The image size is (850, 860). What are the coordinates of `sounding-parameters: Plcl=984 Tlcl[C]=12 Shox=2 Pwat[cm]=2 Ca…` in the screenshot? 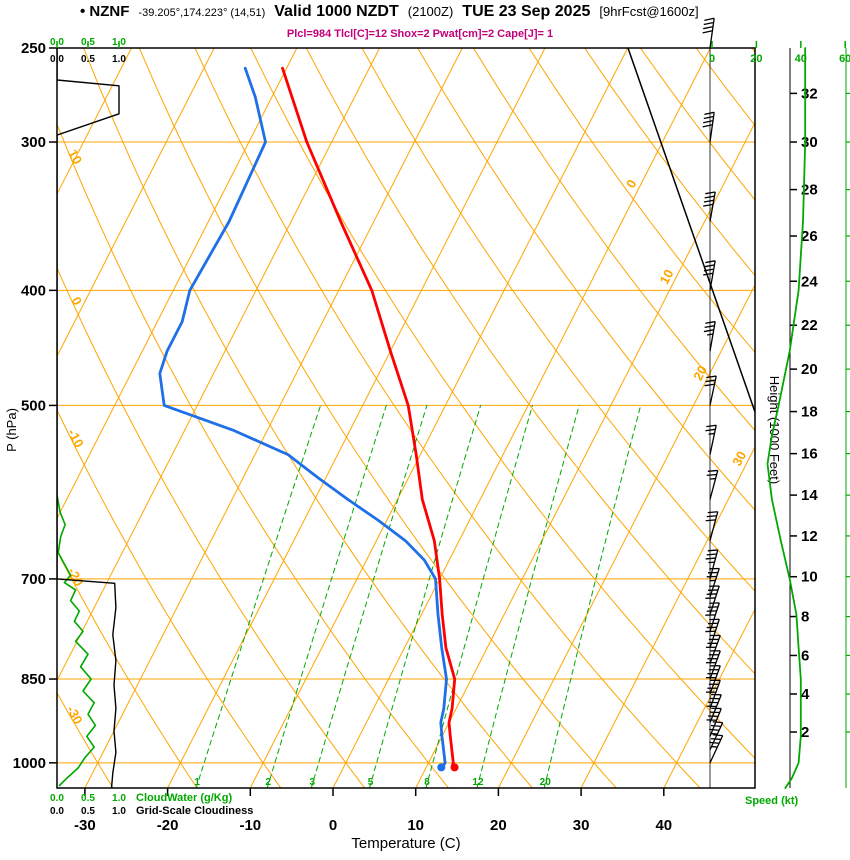 It's located at (420, 34).